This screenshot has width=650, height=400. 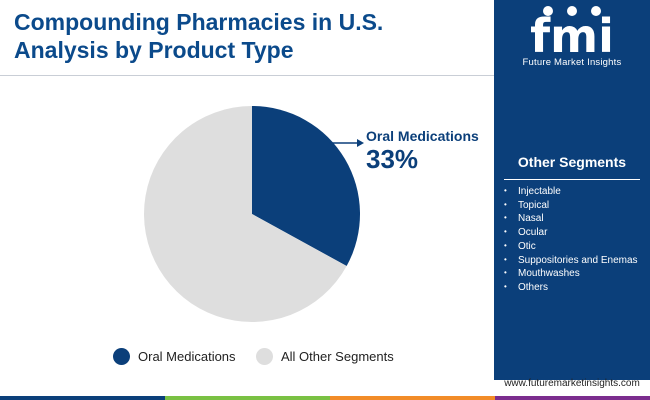 I want to click on callout-value: 33%, so click(x=392, y=159).